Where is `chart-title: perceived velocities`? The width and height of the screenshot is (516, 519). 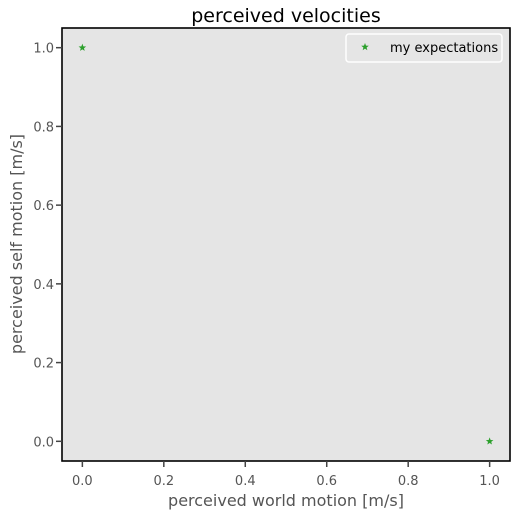
chart-title: perceived velocities is located at coordinates (285, 16).